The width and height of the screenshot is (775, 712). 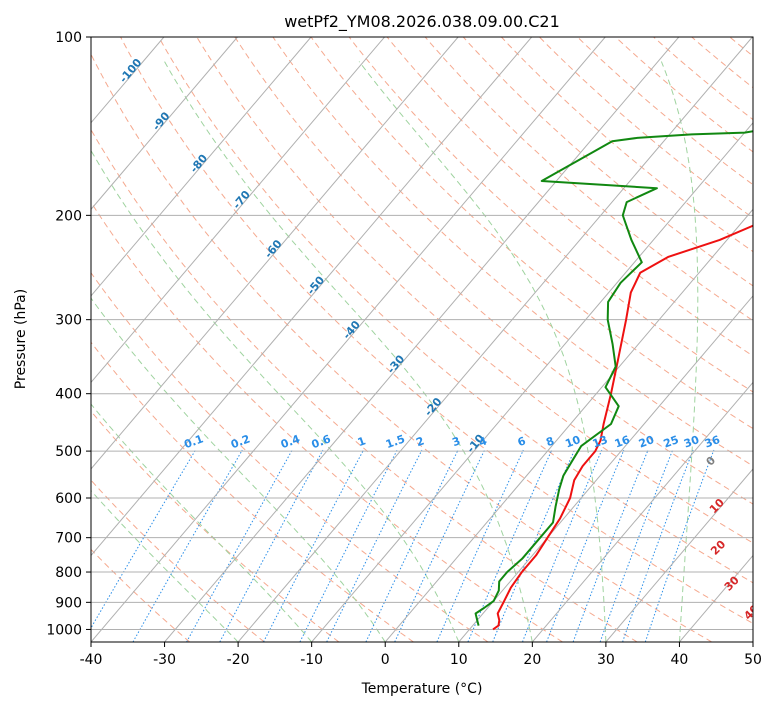 I want to click on x-tick-label: 50, so click(x=753, y=660).